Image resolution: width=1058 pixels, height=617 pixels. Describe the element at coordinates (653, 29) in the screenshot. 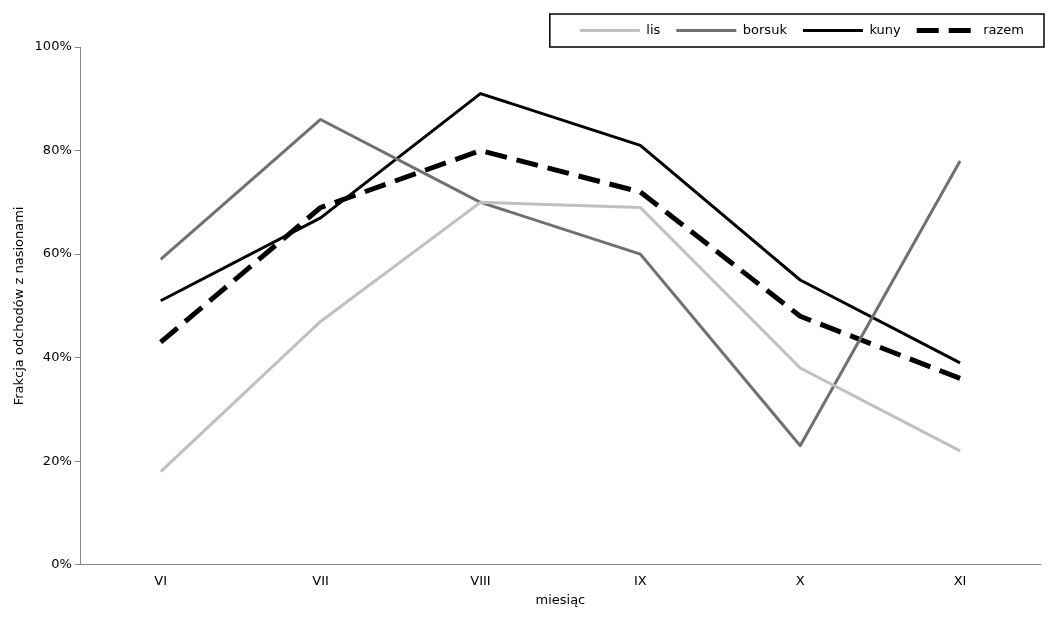

I see `legend-label: lis` at that location.